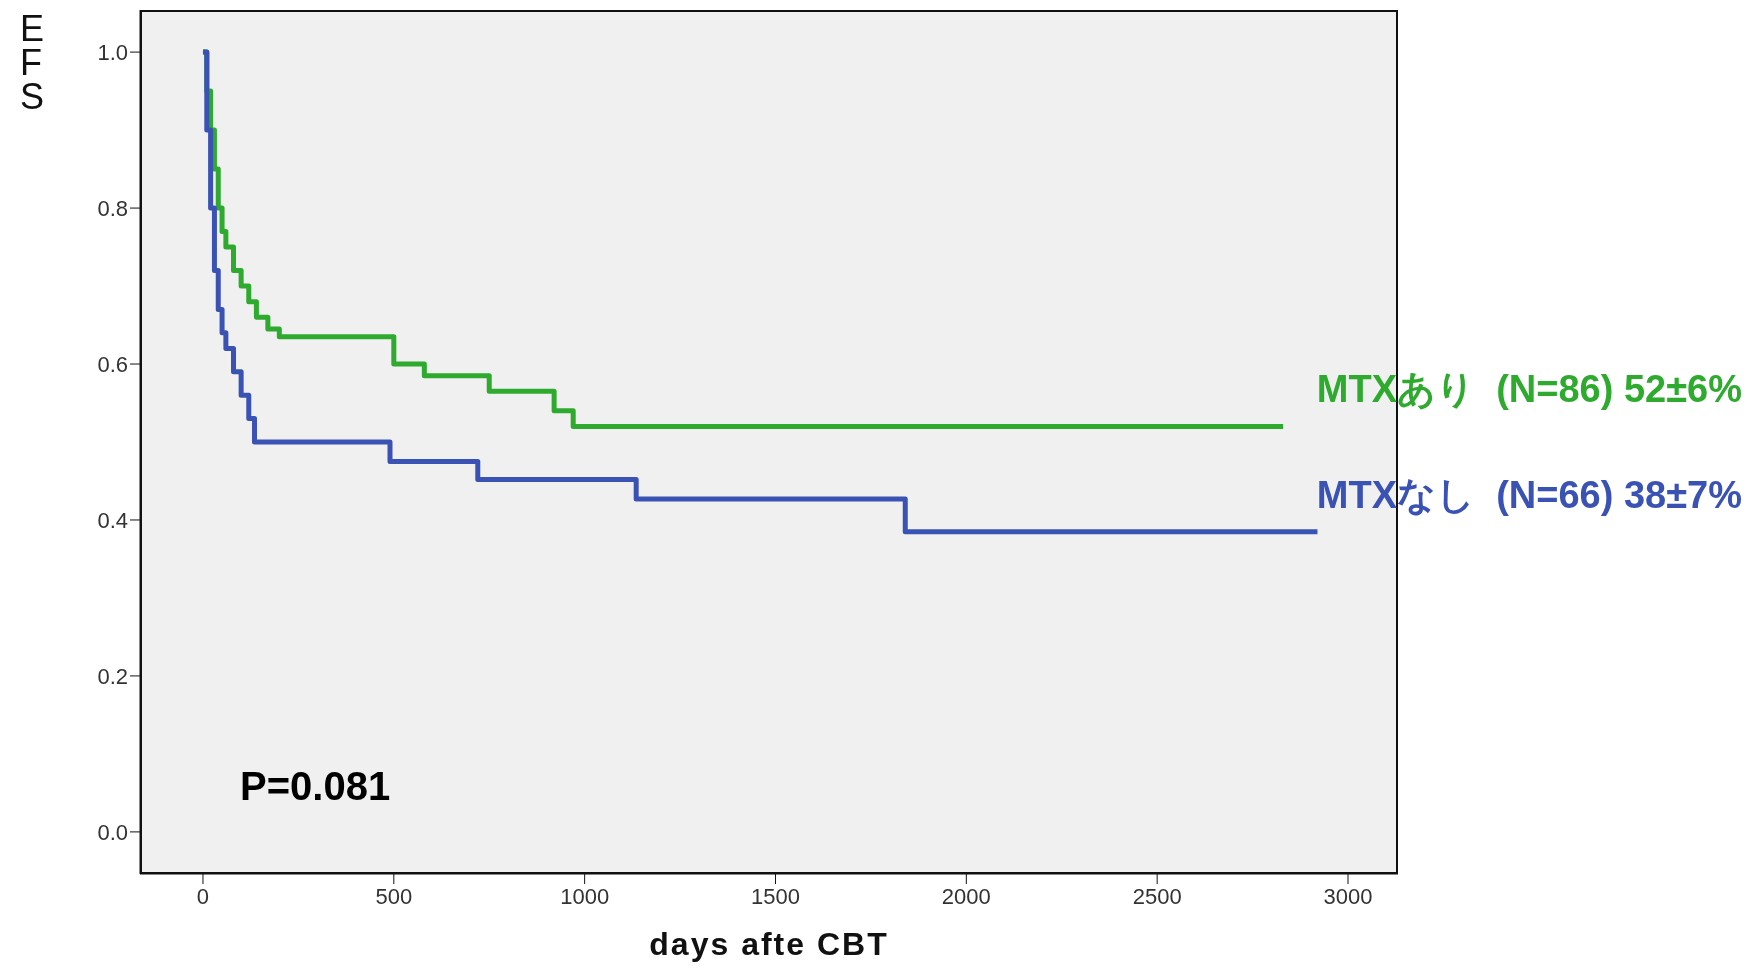  I want to click on x-tick-label: 3000, so click(1348, 896).